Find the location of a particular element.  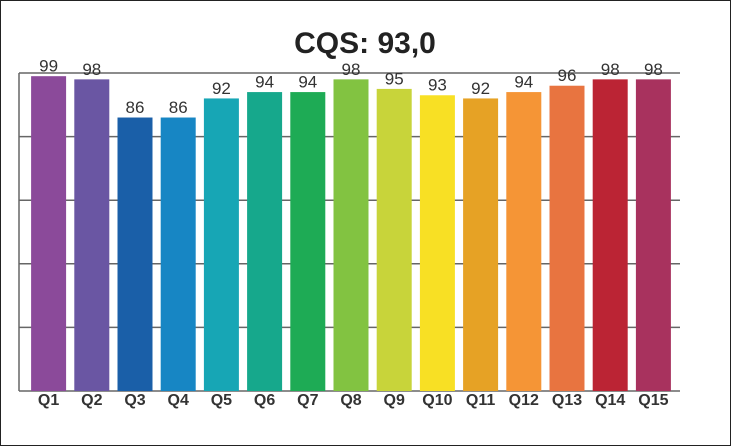

x-tick-label: Q3 is located at coordinates (134, 400).